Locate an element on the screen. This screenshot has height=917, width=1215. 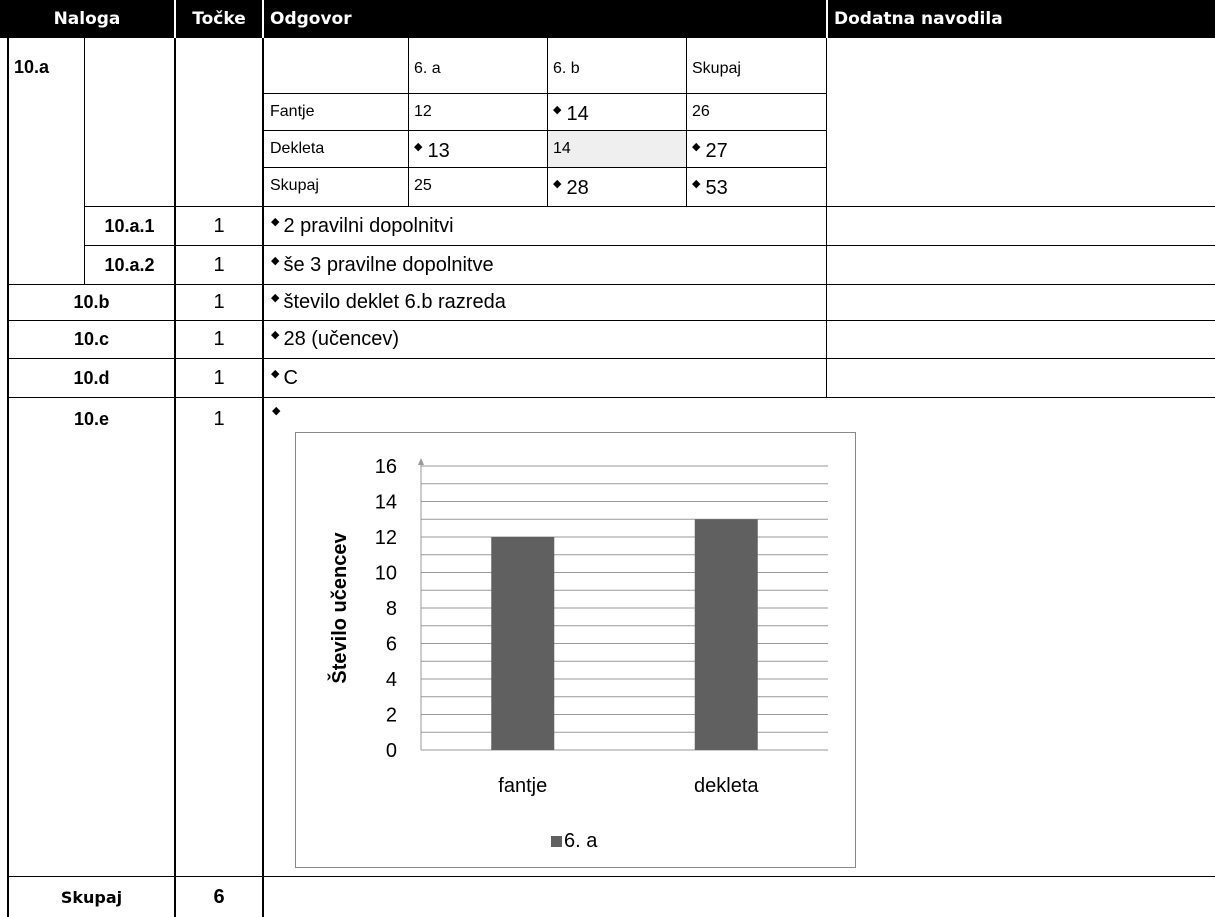
task-10a1-answer: ◆ 2 pravilni dopolnitvi is located at coordinates (362, 225).